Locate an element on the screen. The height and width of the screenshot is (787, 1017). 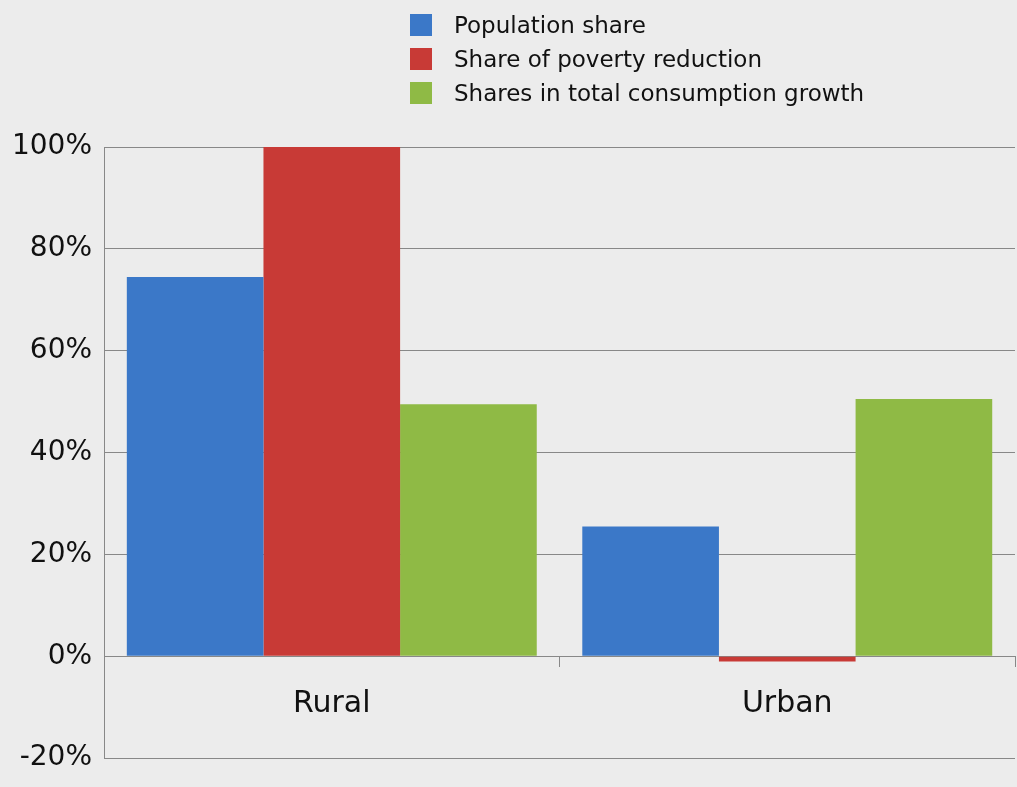
y-tick-label: -20% is located at coordinates (56, 756).